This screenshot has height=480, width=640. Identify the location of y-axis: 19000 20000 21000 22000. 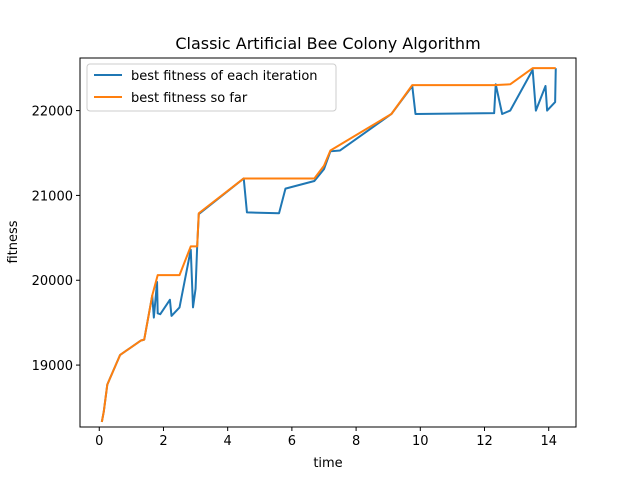
(56, 239).